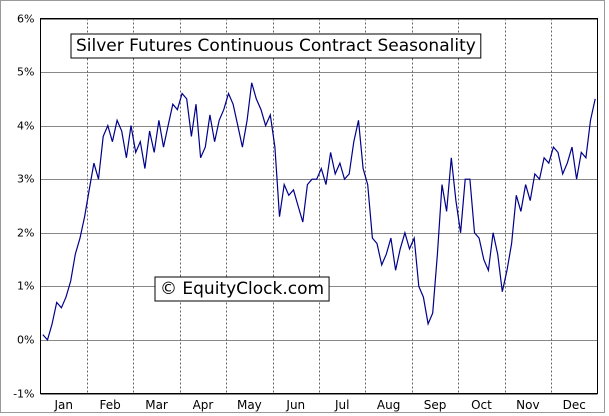 This screenshot has width=609, height=416. What do you see at coordinates (435, 405) in the screenshot?
I see `x-tick-label: Sep` at bounding box center [435, 405].